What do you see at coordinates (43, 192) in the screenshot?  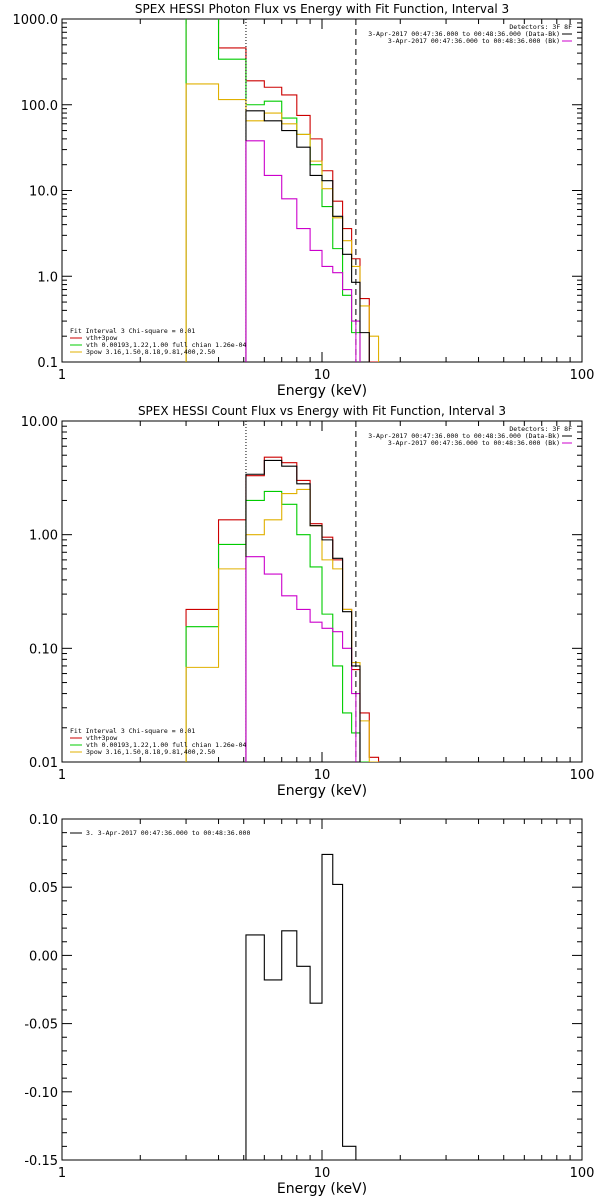 I see `y-tick-label: 10.0` at bounding box center [43, 192].